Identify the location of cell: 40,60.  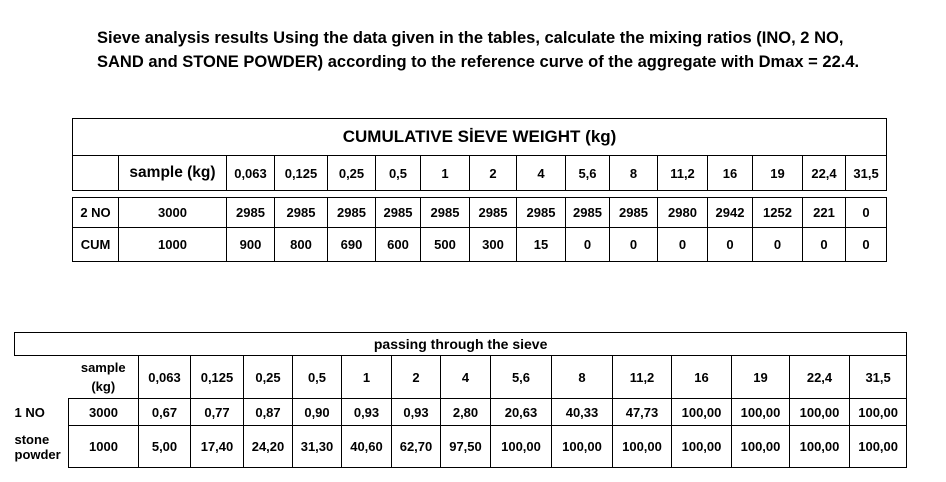
(366, 446).